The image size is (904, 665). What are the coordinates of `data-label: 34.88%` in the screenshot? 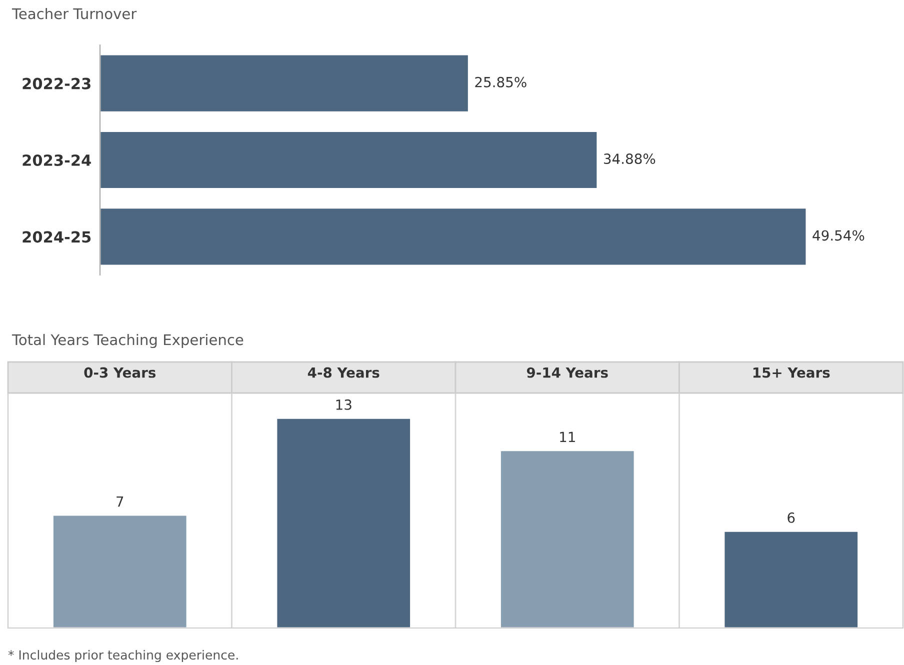 It's located at (630, 159).